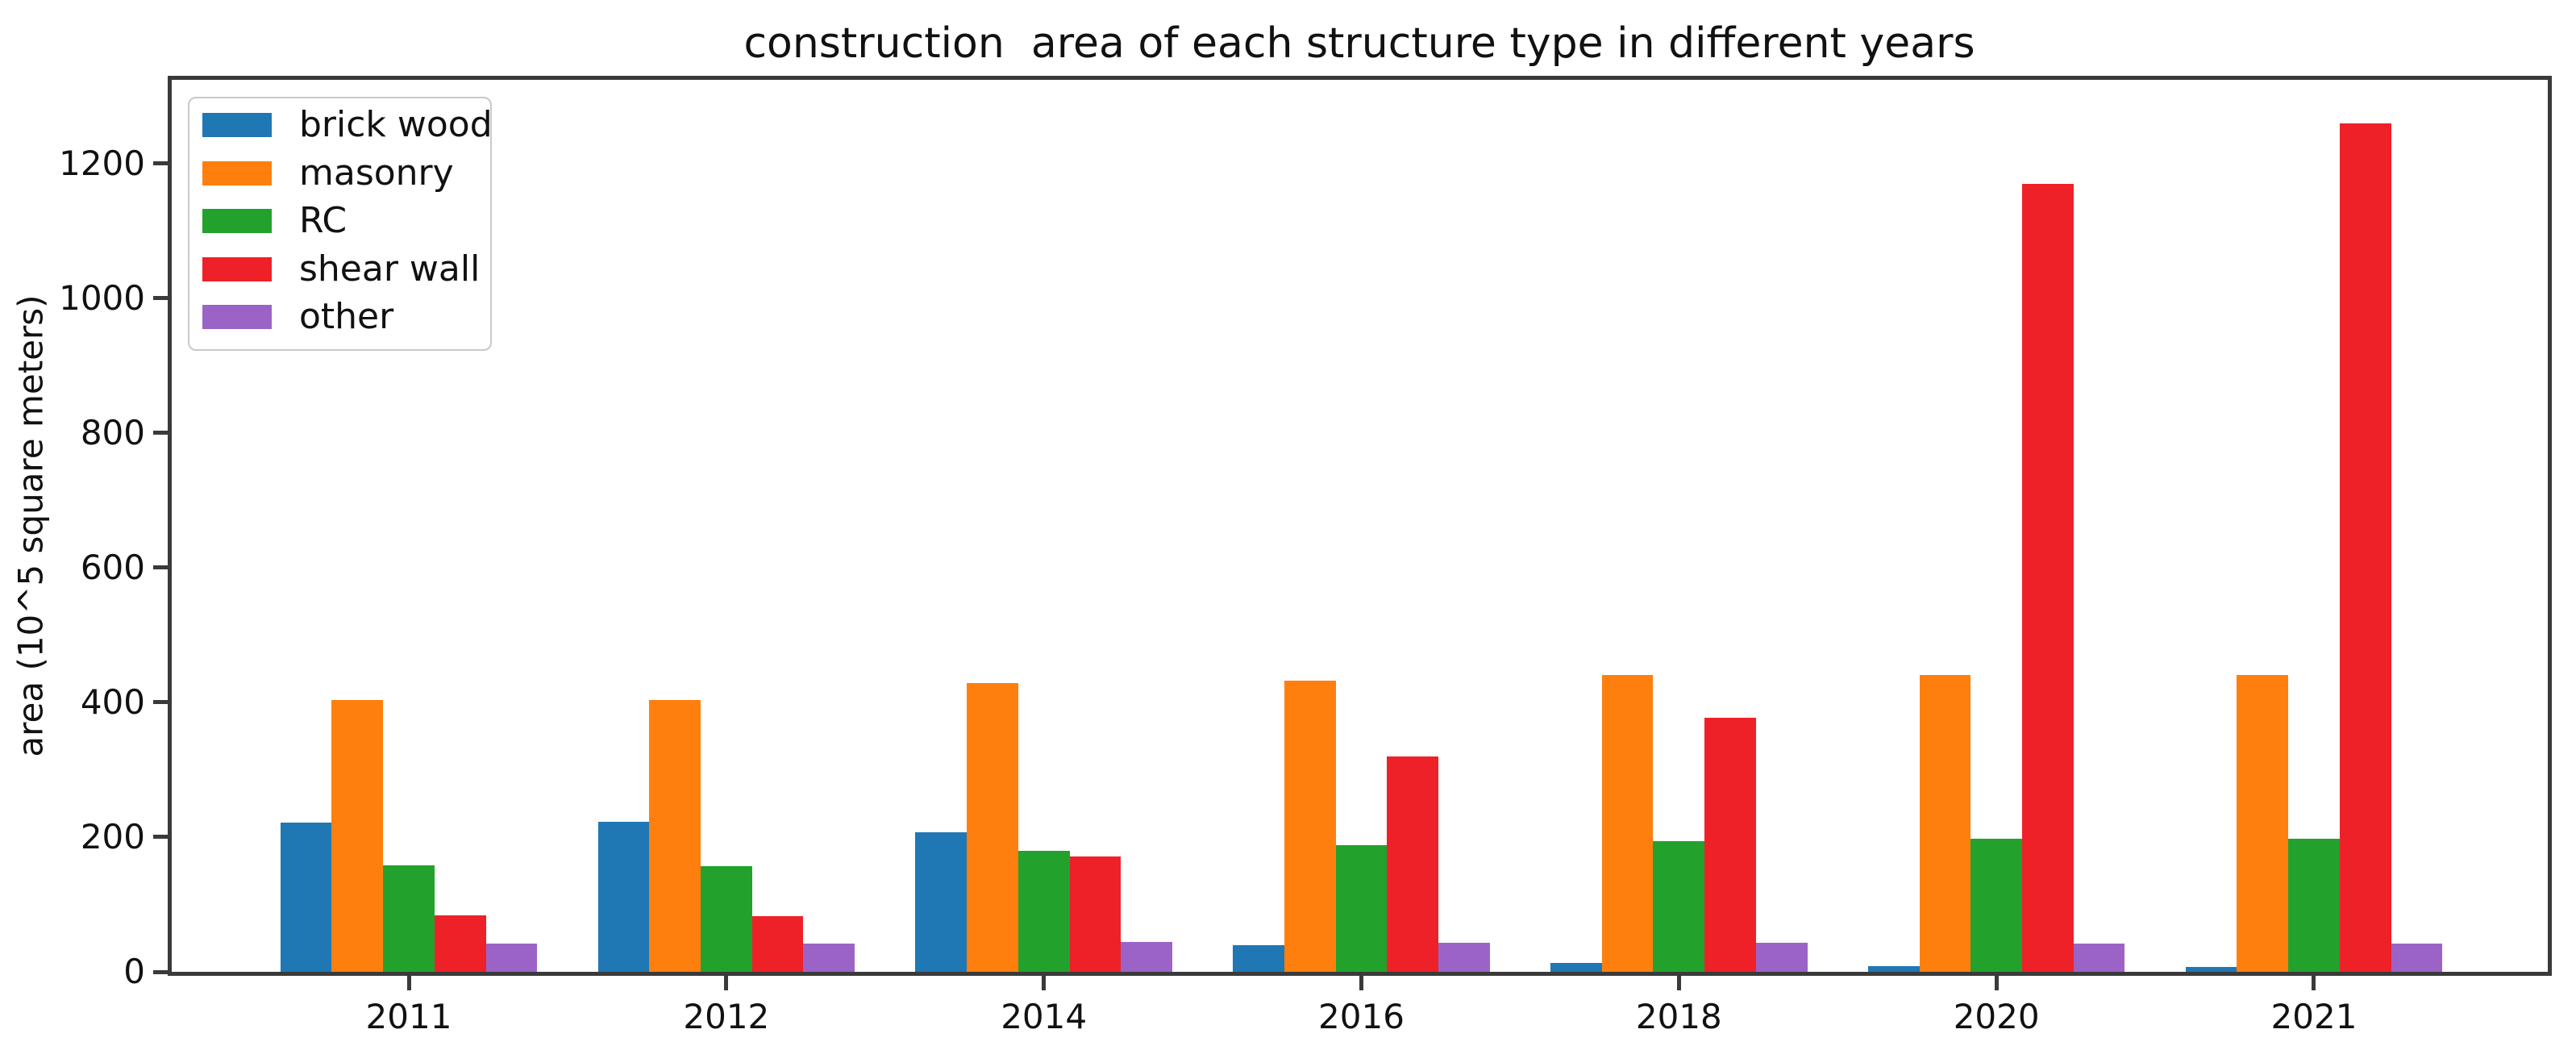 Image resolution: width=2576 pixels, height=1046 pixels. What do you see at coordinates (1894, 969) in the screenshot?
I see `bar-brick-wood-2020` at bounding box center [1894, 969].